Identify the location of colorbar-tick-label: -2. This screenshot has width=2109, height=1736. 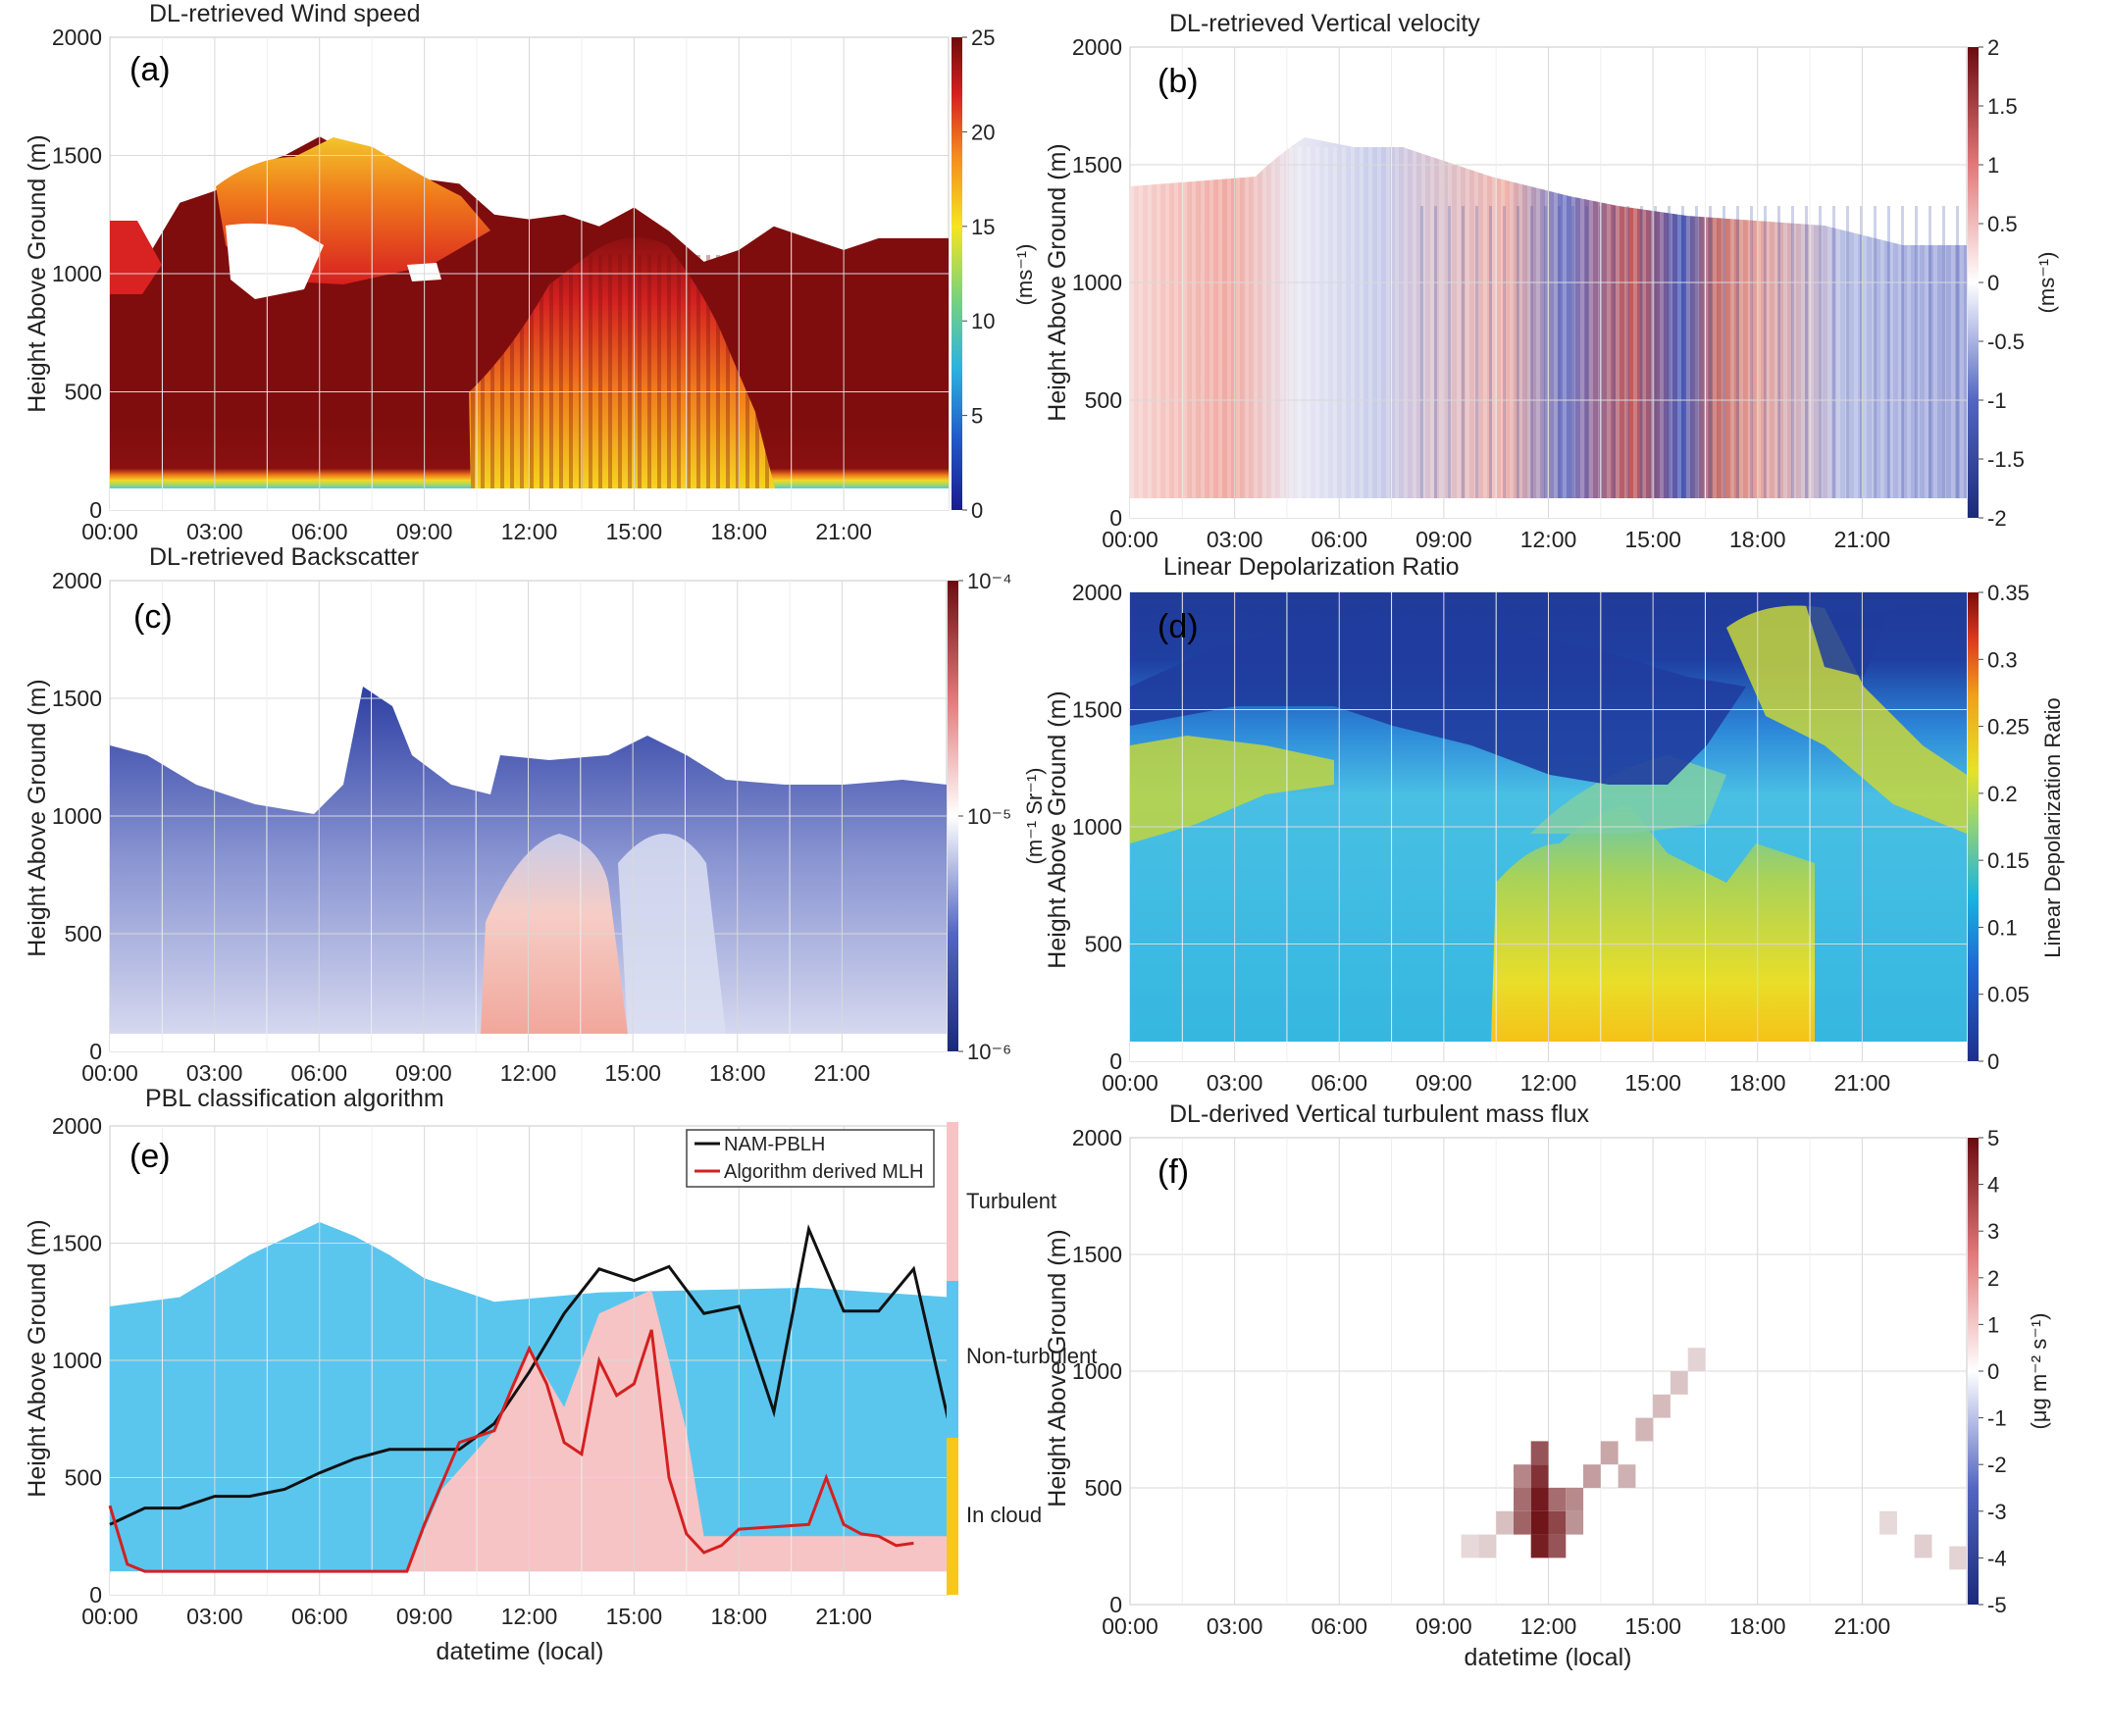
(1997, 519).